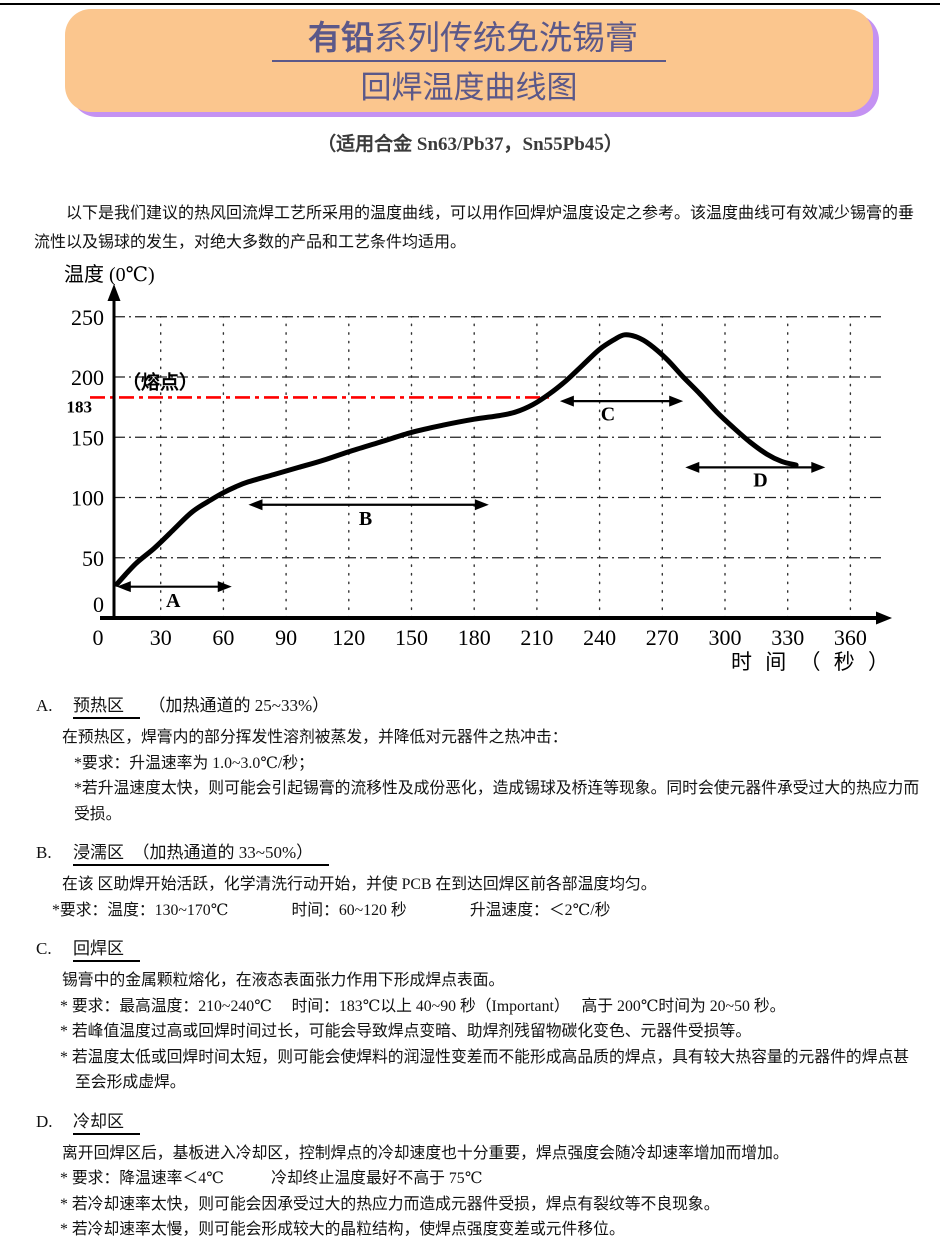 The width and height of the screenshot is (940, 1260). Describe the element at coordinates (201, 854) in the screenshot. I see `section-title: 浸濡区 （加热通道的 33~50%）` at that location.